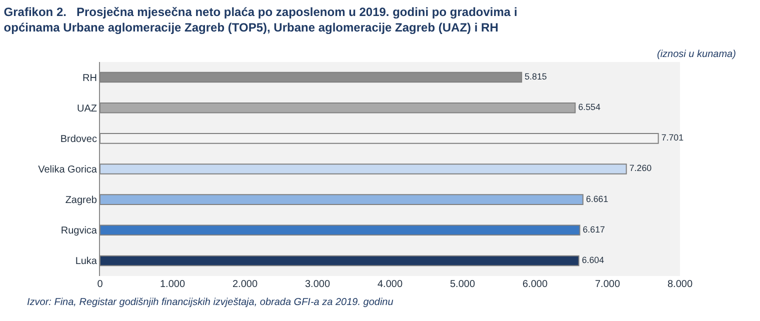 Image resolution: width=760 pixels, height=321 pixels. I want to click on data-label: 7.260, so click(640, 168).